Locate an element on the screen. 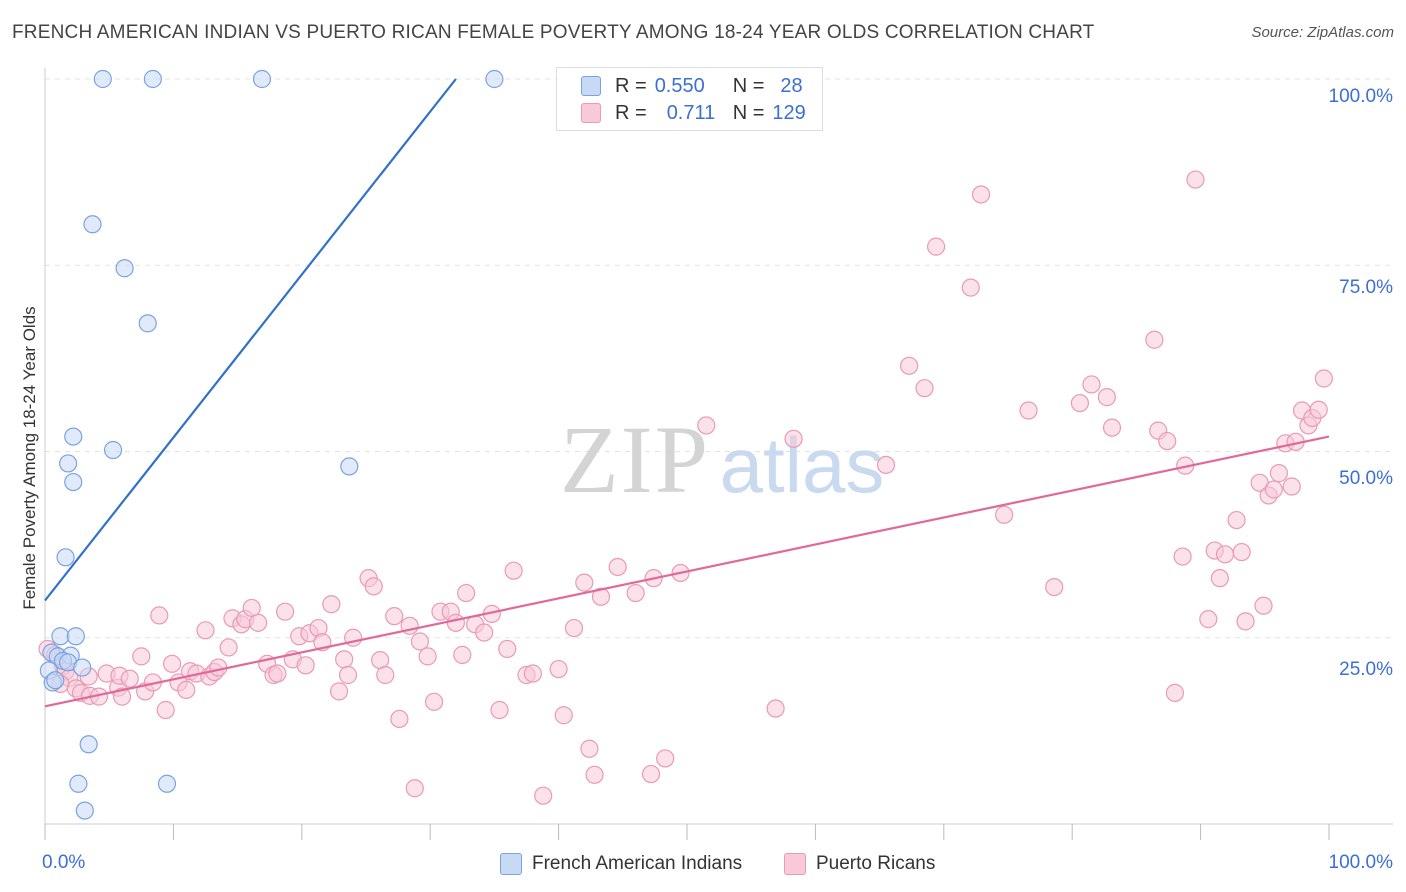 The height and width of the screenshot is (892, 1406). legend-item-puerto-ricans: Puerto Ricans is located at coordinates (859, 864).